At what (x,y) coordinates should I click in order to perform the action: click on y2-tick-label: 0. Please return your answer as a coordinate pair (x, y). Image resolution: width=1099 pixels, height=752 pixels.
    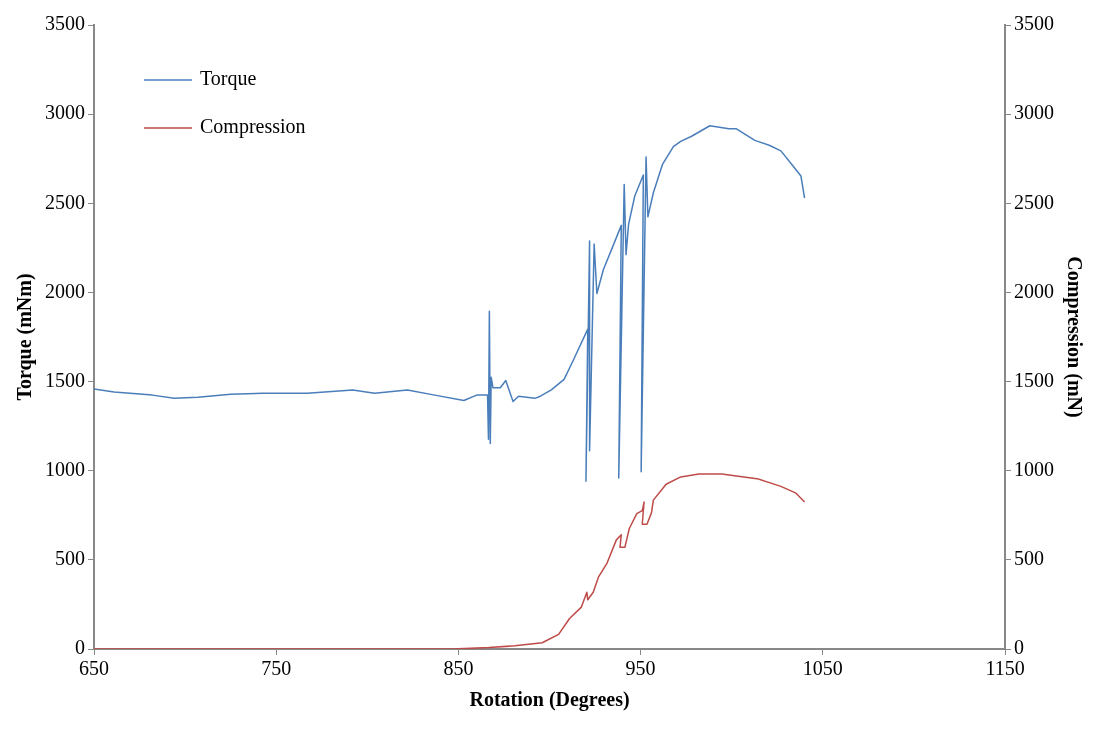
    Looking at the image, I should click on (1019, 647).